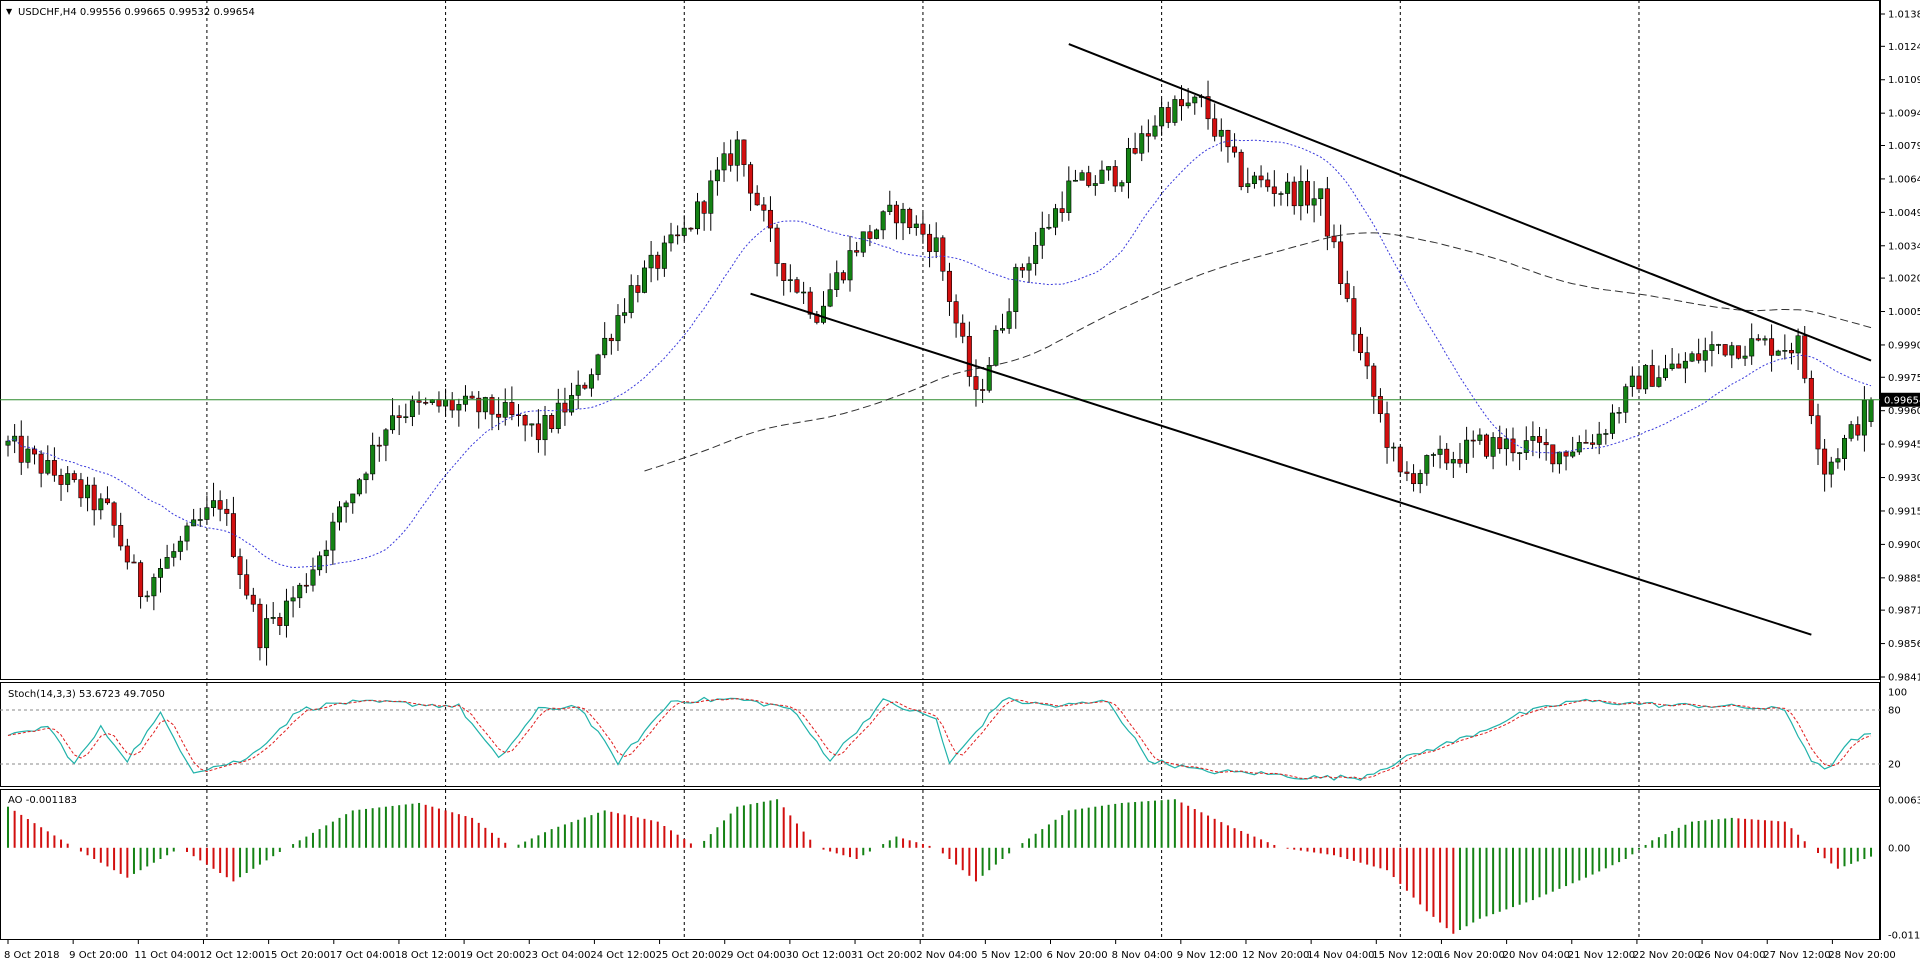 The image size is (1920, 971). Describe the element at coordinates (492, 955) in the screenshot. I see `time-tick-label: 19 Oct 20:00` at that location.